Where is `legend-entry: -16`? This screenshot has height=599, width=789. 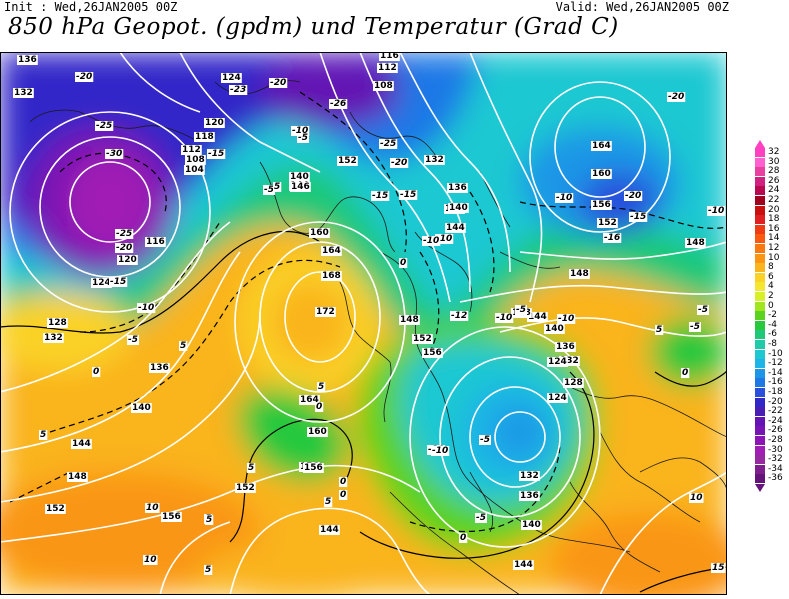
legend-entry: -16 is located at coordinates (770, 382).